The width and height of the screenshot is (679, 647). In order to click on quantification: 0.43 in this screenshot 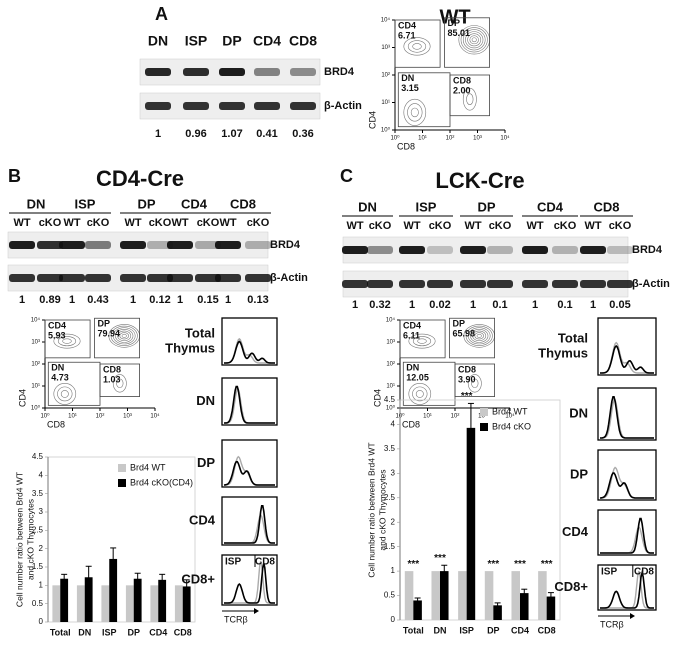, I will do `click(97, 300)`.